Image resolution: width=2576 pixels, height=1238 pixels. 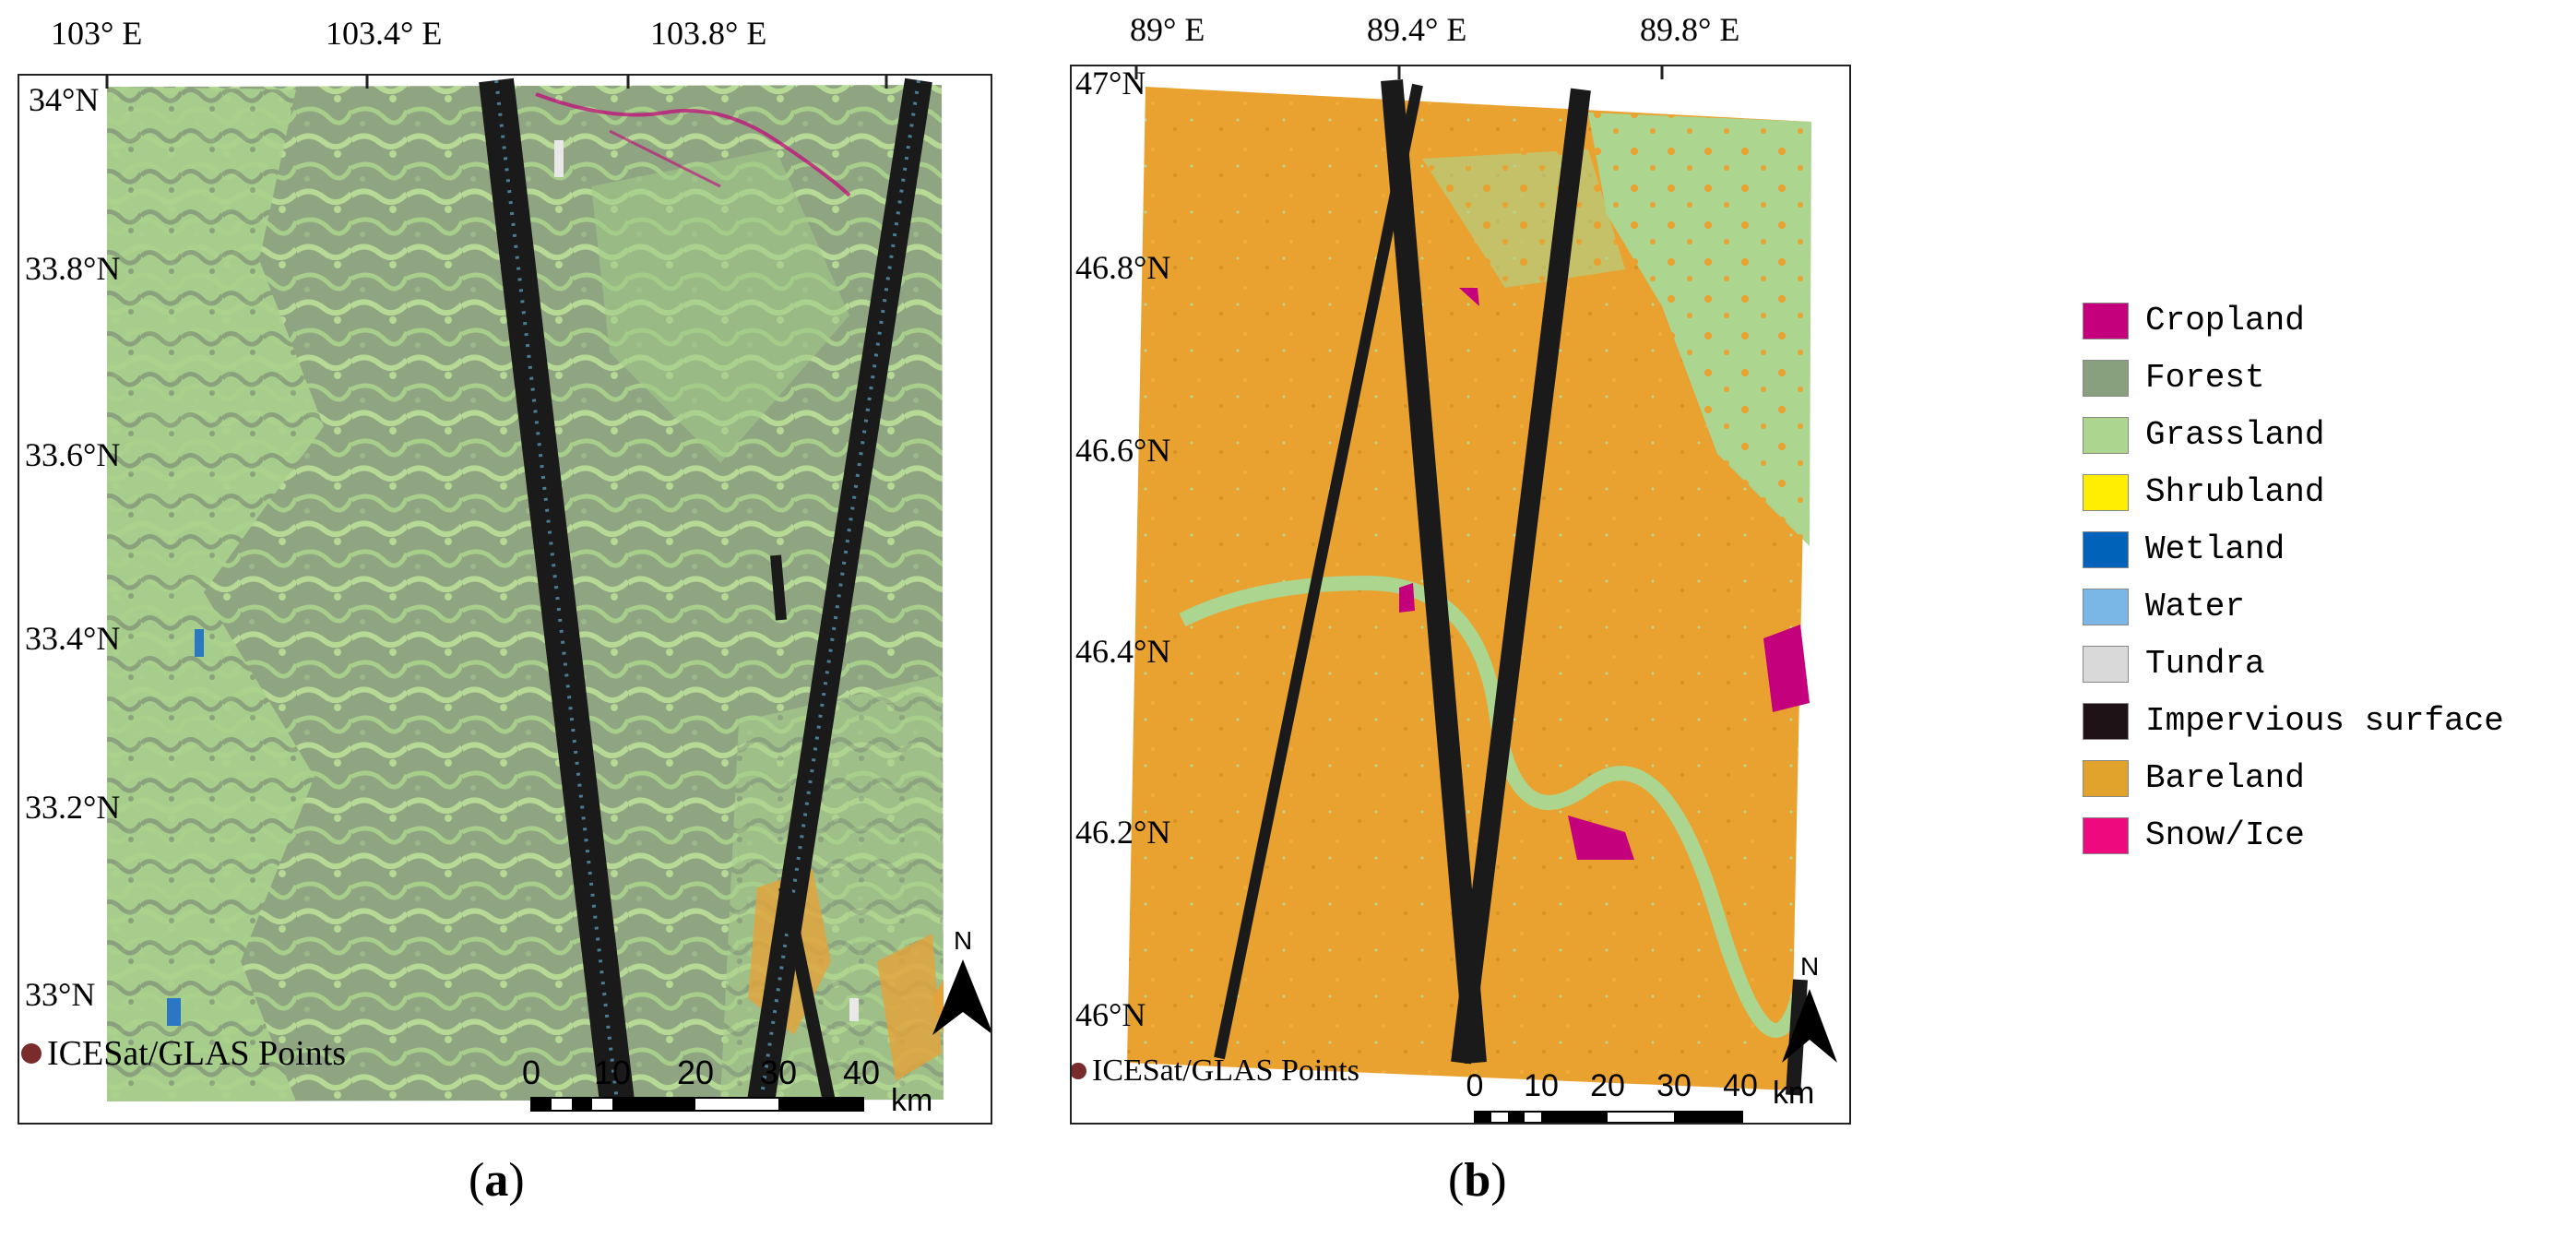 What do you see at coordinates (708, 33) in the screenshot?
I see `lon-label: 103.8° E` at bounding box center [708, 33].